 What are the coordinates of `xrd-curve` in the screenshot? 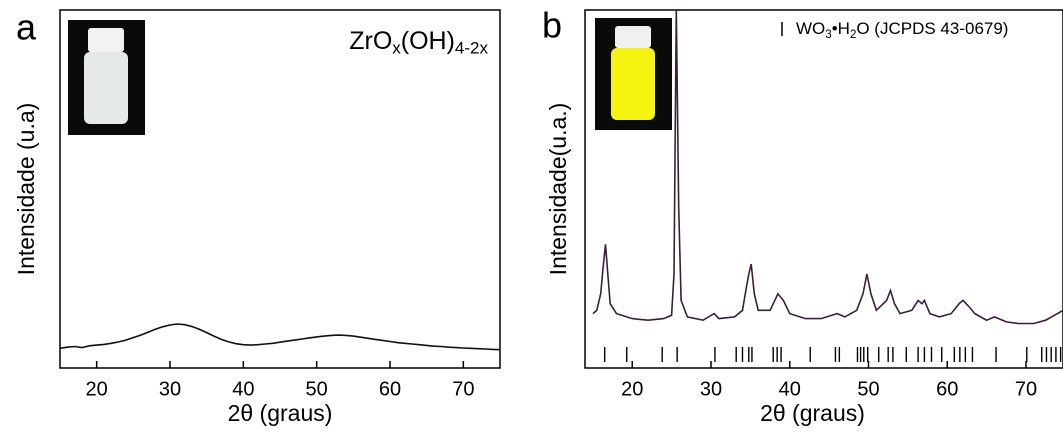 It's located at (280, 337).